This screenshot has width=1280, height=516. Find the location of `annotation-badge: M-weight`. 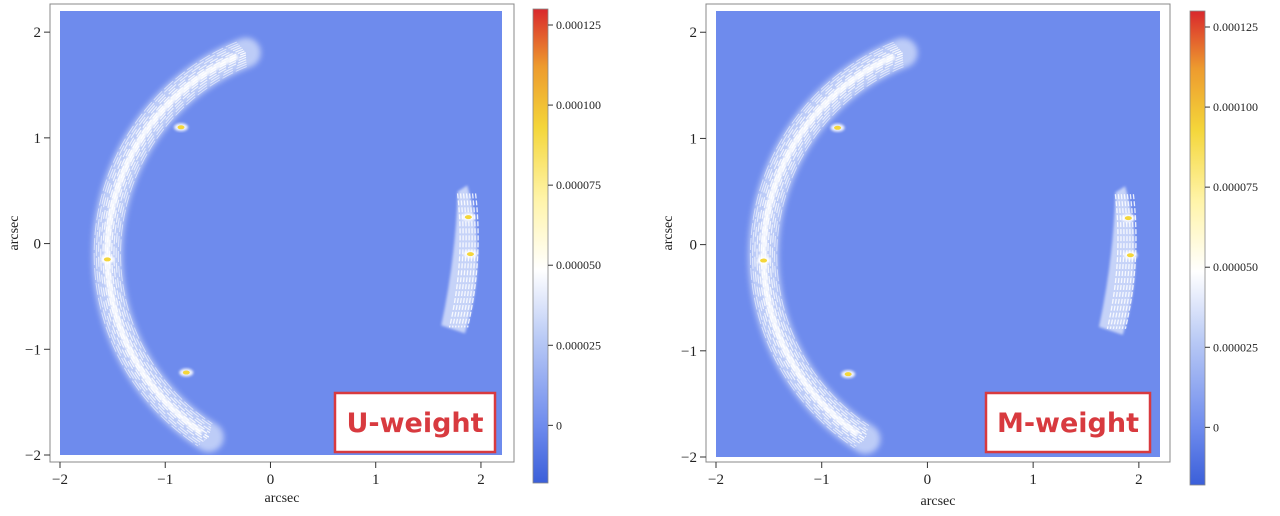

annotation-badge: M-weight is located at coordinates (1068, 422).